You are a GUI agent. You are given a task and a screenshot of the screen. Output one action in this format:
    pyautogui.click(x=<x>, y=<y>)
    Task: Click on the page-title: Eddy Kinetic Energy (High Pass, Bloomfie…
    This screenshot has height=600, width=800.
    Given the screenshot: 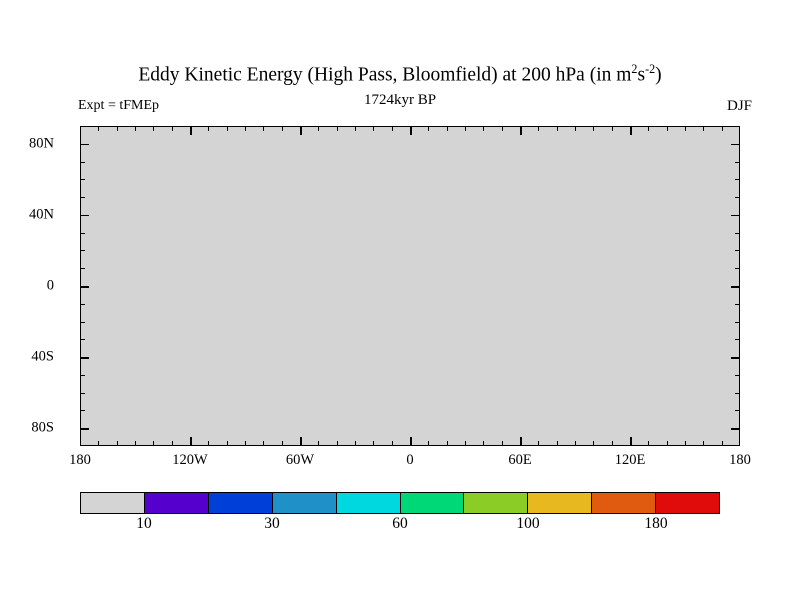 What is the action you would take?
    pyautogui.click(x=400, y=74)
    